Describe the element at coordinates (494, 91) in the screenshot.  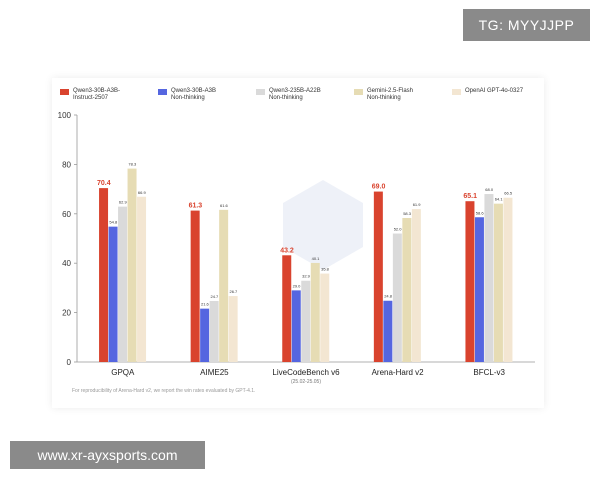
I see `legend-label: OpenAI GPT-4o-0327` at that location.